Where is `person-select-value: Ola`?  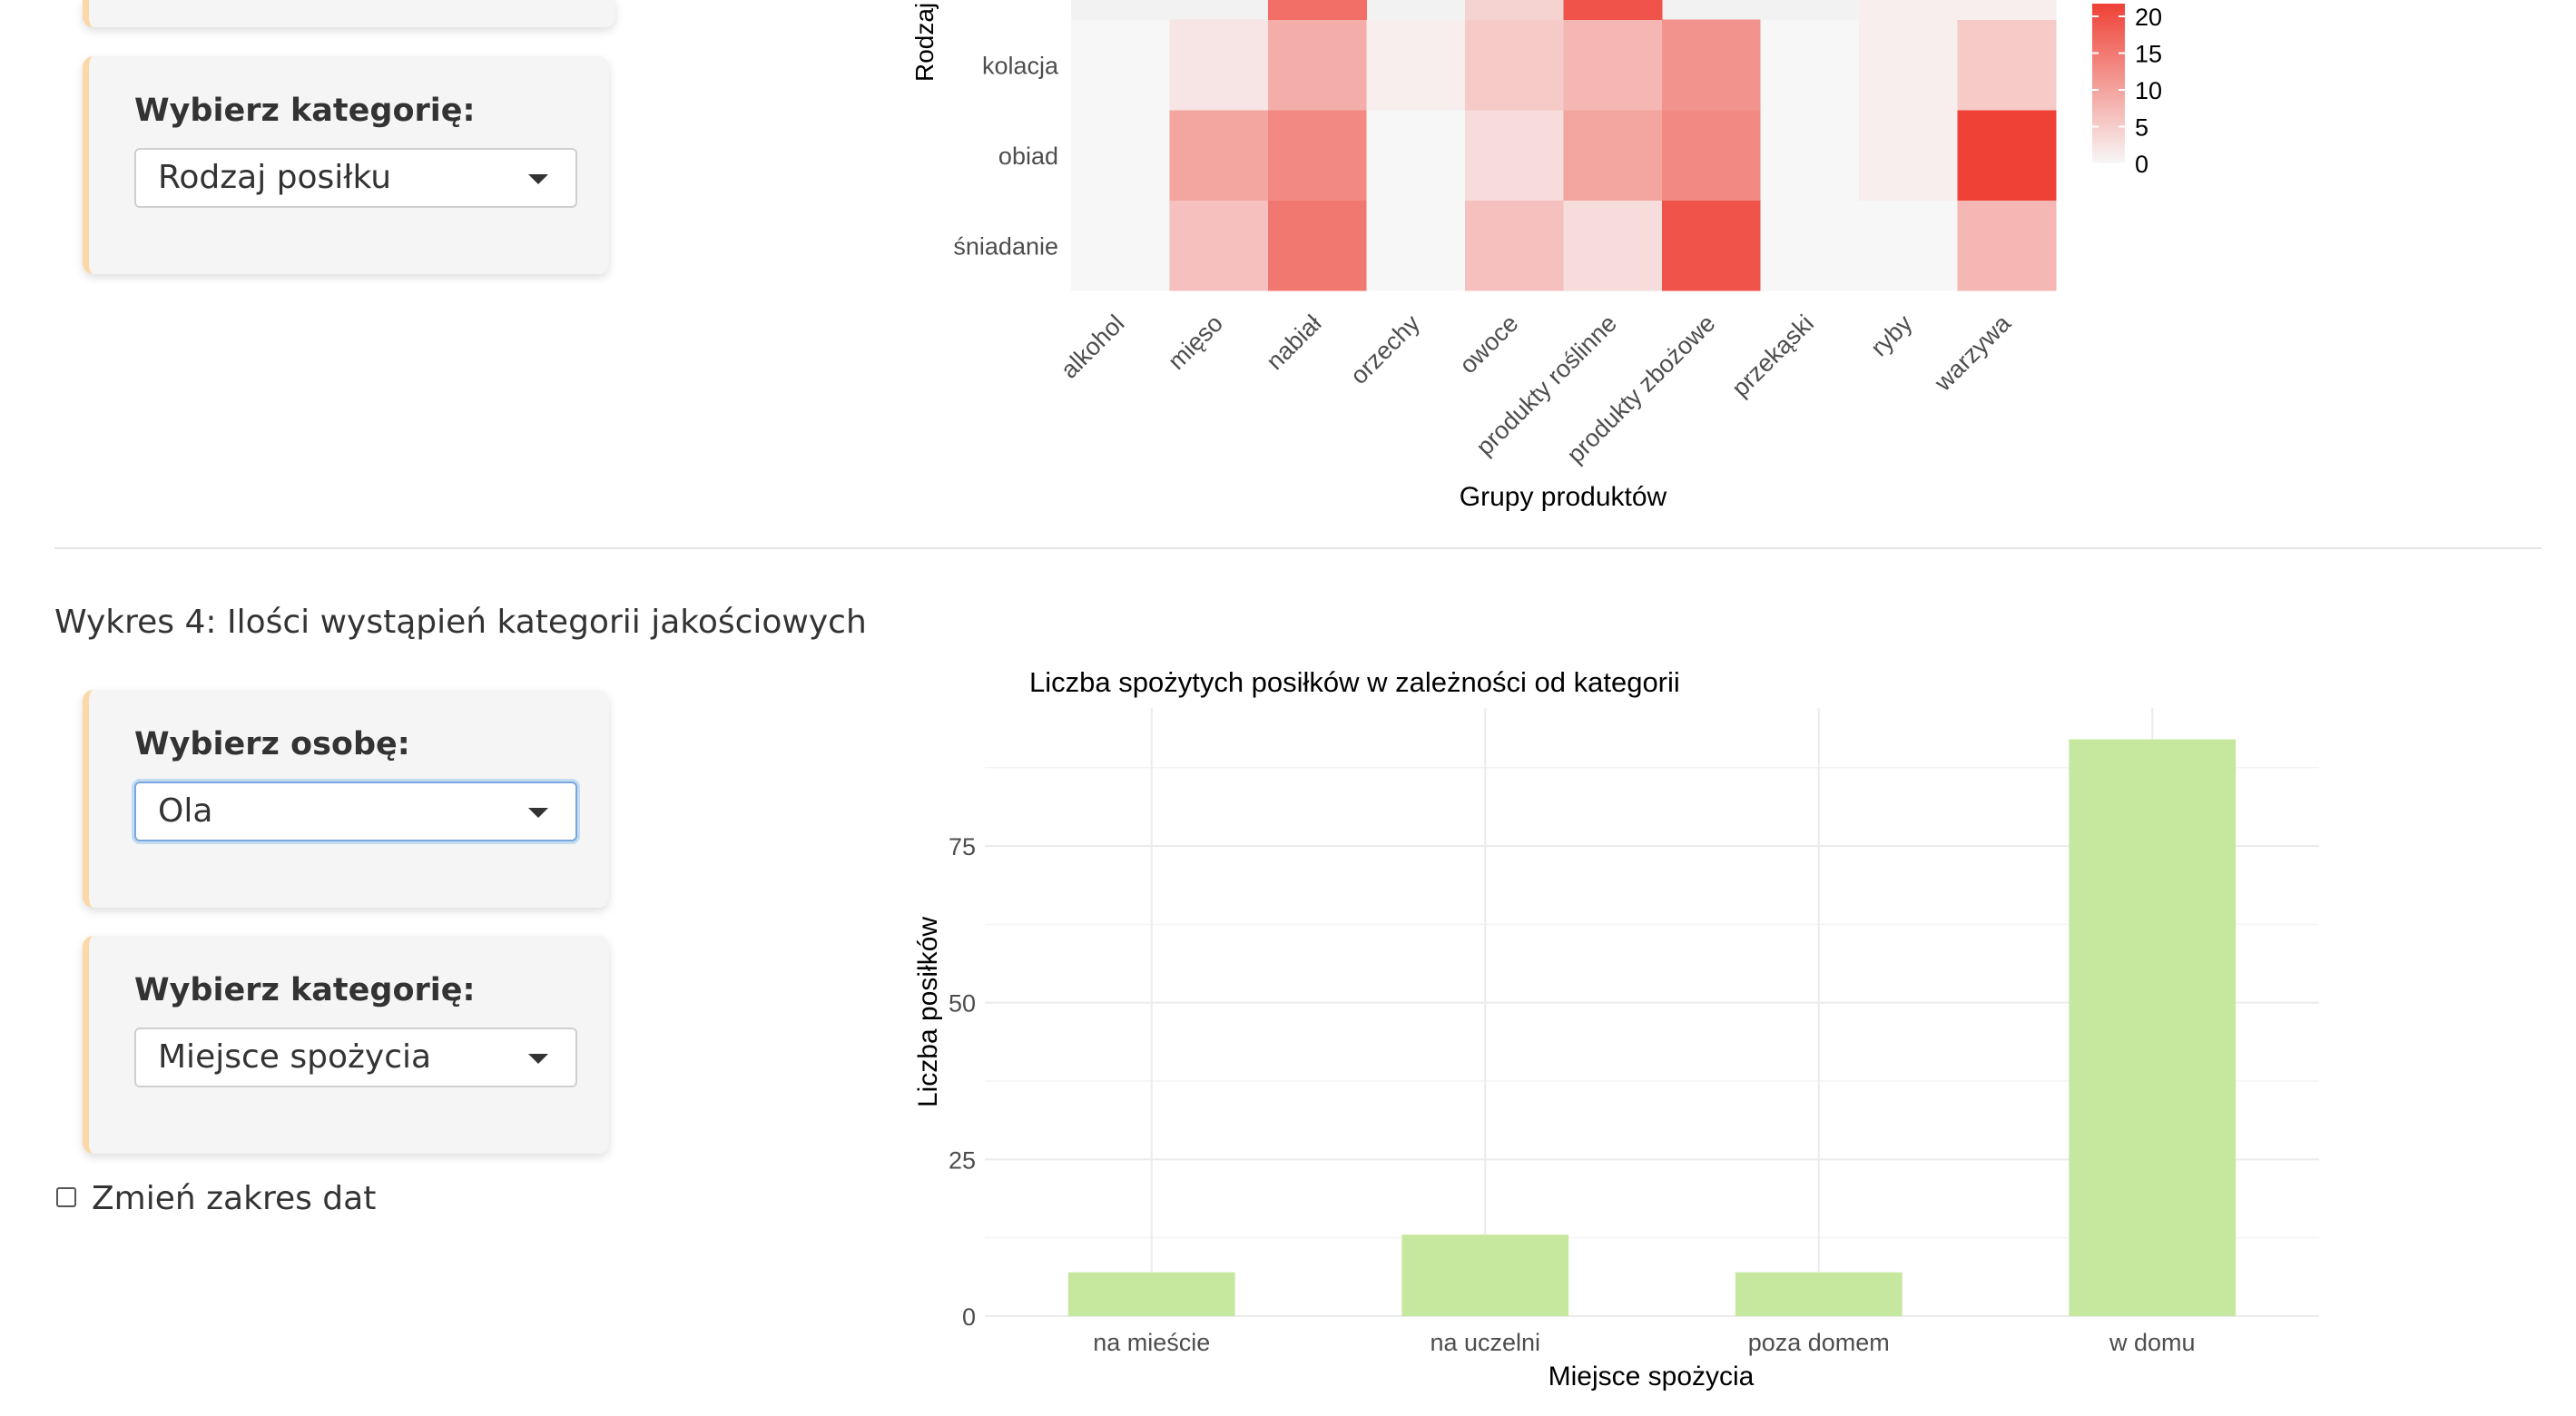 person-select-value: Ola is located at coordinates (185, 811).